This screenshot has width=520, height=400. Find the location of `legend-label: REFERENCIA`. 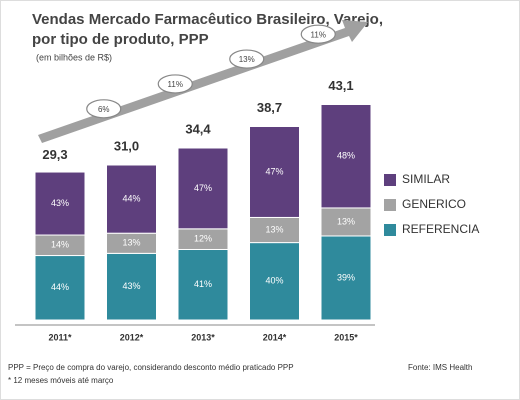

legend-label: REFERENCIA is located at coordinates (440, 229).